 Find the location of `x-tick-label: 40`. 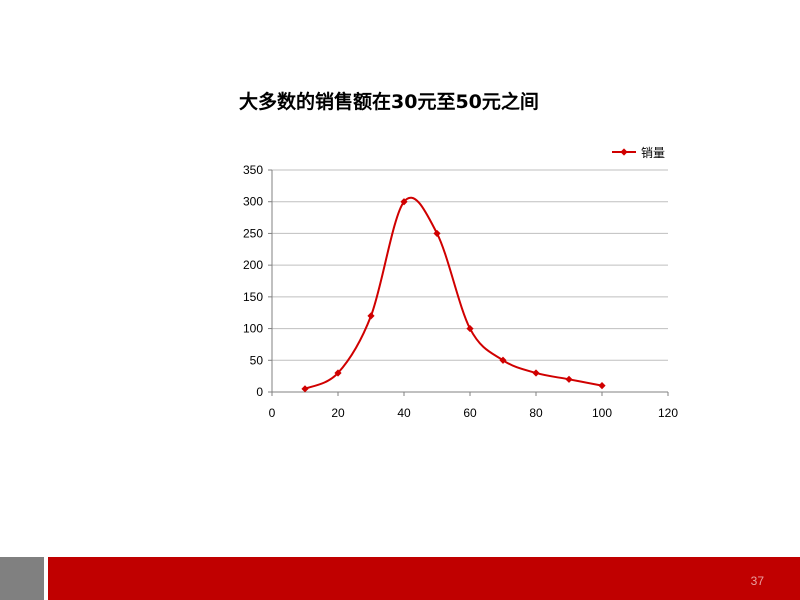

x-tick-label: 40 is located at coordinates (404, 413).